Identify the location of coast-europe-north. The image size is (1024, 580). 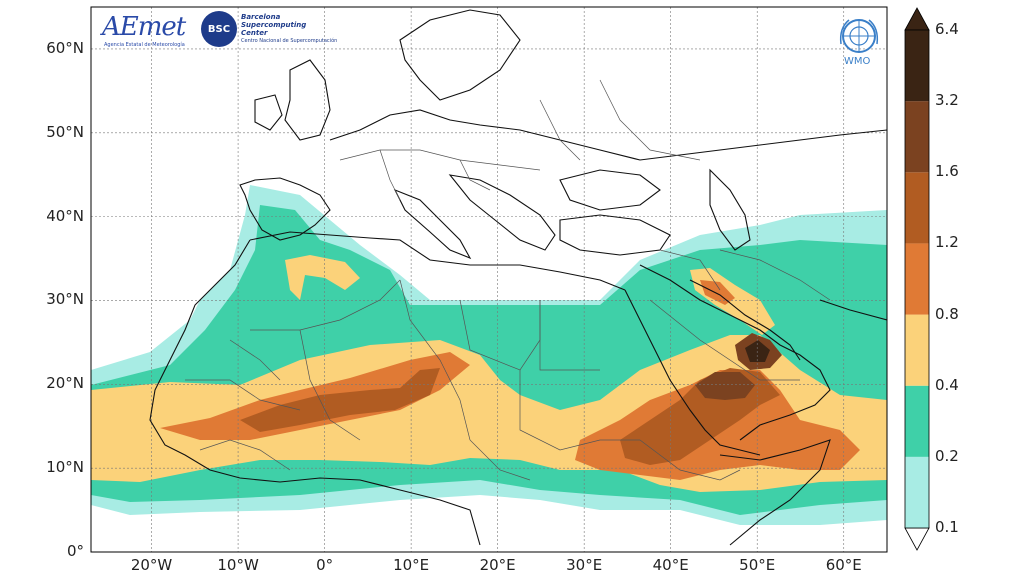
(608, 135).